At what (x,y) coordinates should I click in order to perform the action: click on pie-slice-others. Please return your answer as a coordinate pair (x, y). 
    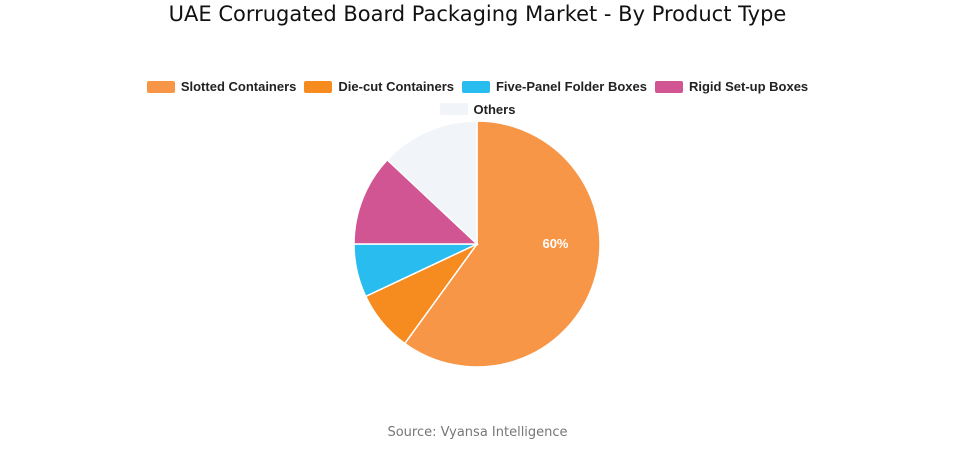
    Looking at the image, I should click on (432, 183).